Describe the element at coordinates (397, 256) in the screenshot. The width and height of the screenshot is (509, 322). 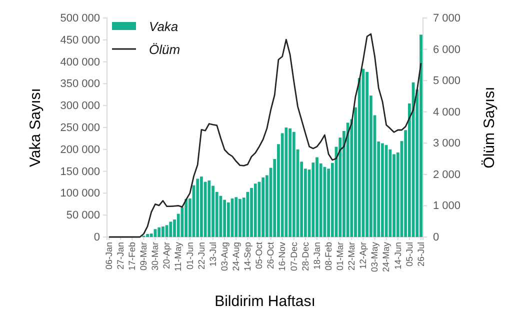
I see `x-tick-label: 14-Jun` at that location.